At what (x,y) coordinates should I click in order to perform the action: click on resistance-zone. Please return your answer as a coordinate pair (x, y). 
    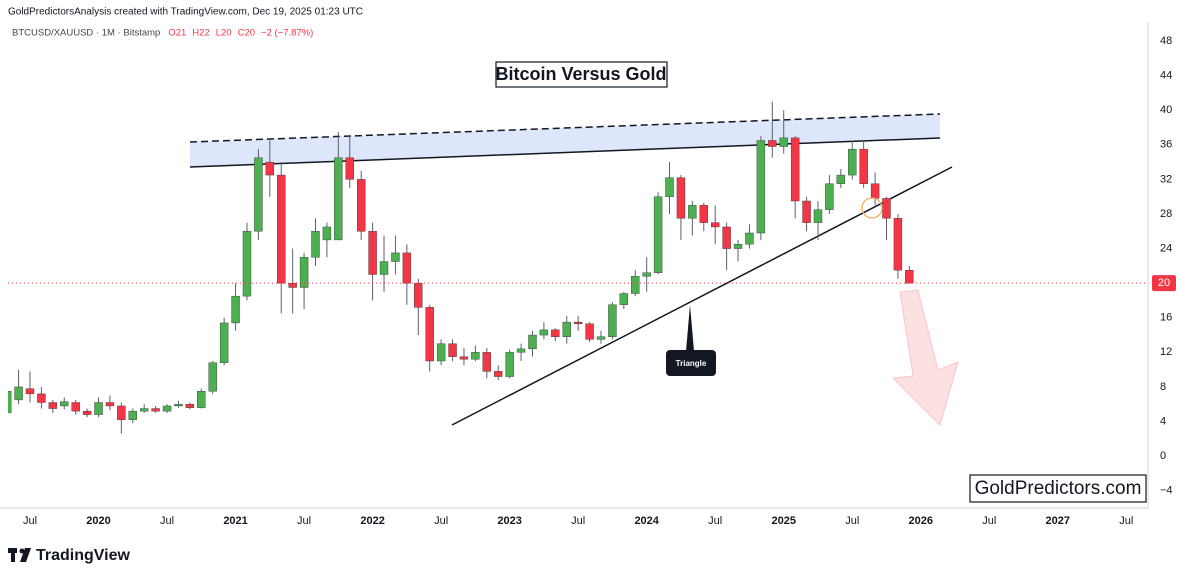
    Looking at the image, I should click on (565, 140).